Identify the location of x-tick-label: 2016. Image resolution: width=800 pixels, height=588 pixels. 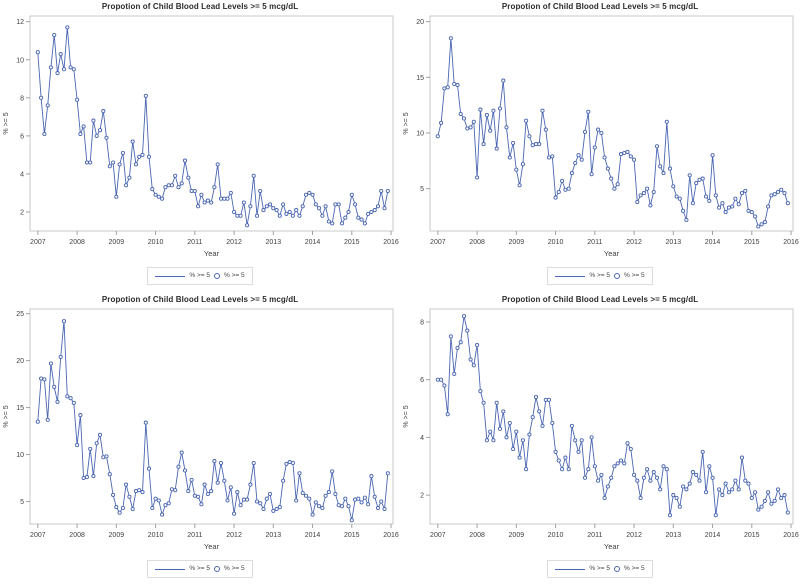
(391, 535).